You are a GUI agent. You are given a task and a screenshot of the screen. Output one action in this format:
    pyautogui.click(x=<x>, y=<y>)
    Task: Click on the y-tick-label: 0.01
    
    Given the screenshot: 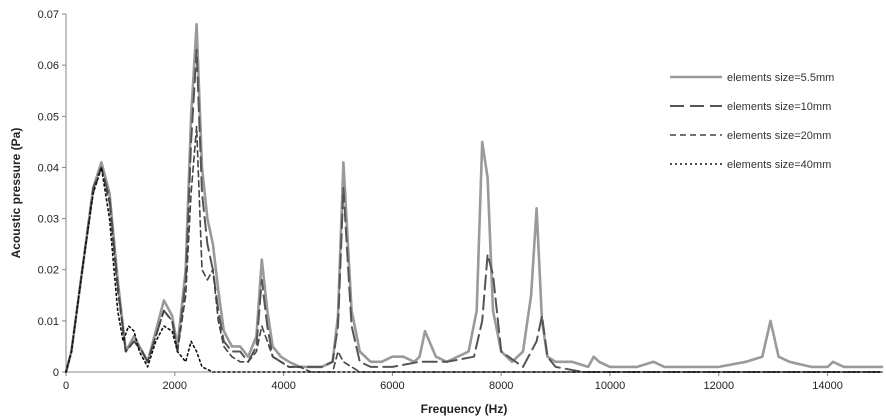 What is the action you would take?
    pyautogui.click(x=48, y=322)
    